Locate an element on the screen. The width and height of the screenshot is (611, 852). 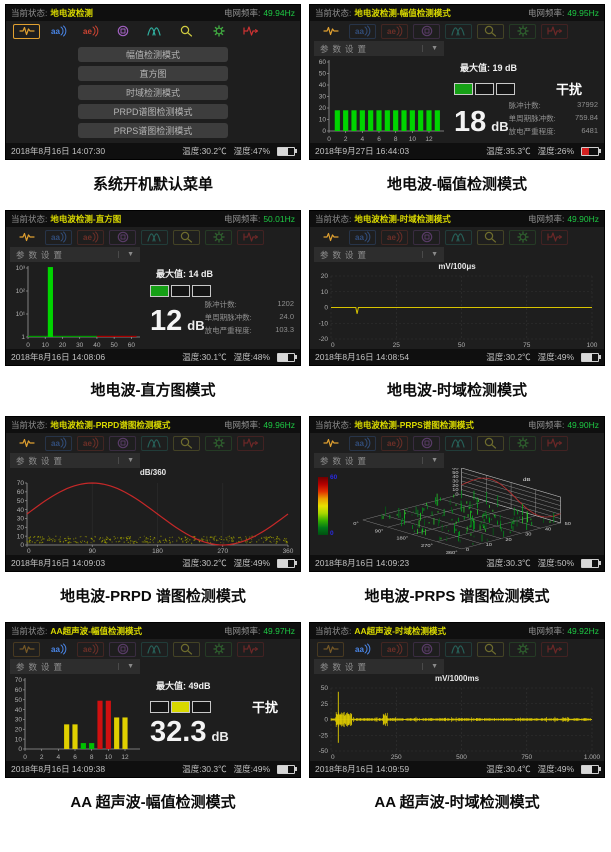
toolbar: aa ae is located at coordinates (153, 31).